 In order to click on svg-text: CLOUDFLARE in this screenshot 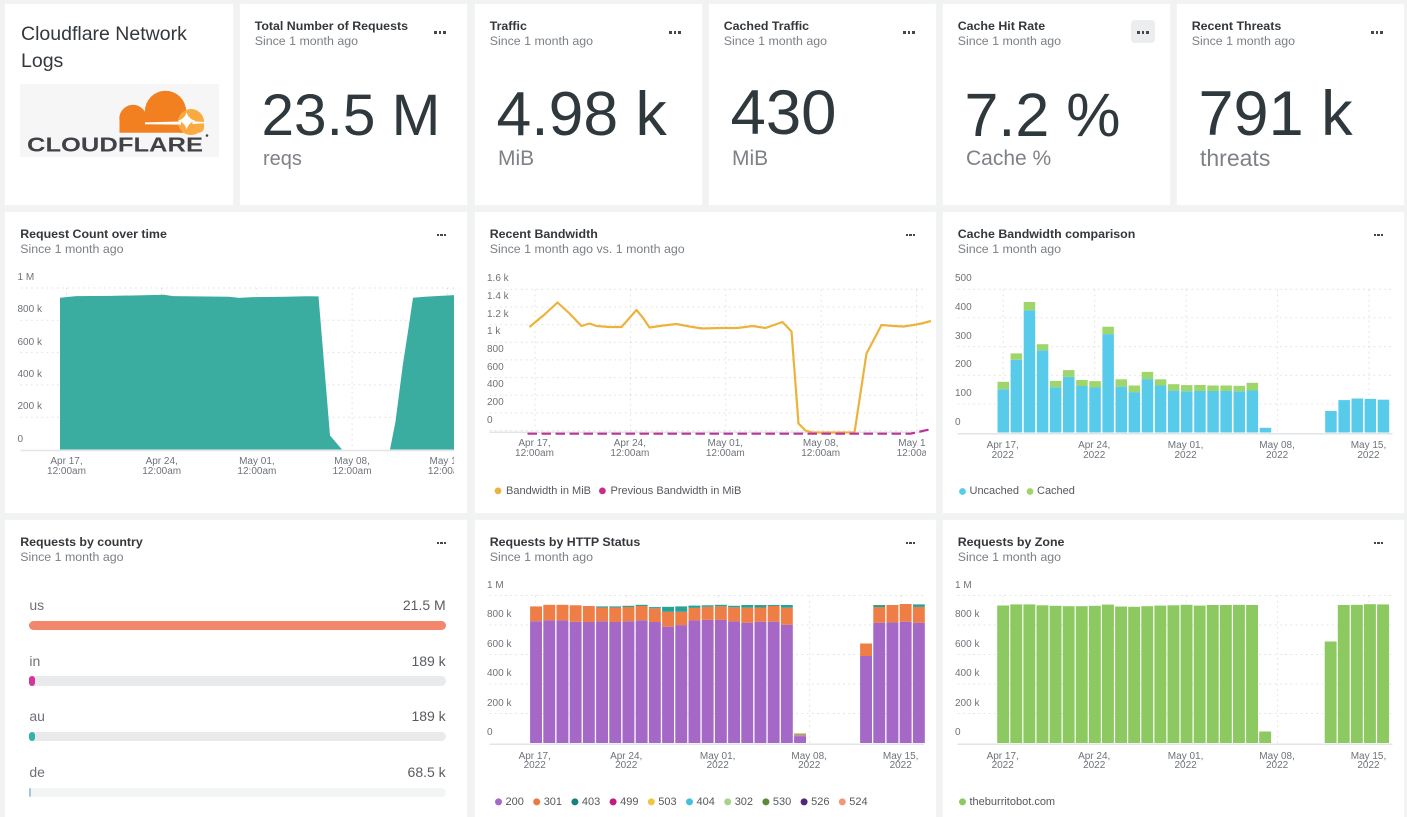, I will do `click(115, 145)`.